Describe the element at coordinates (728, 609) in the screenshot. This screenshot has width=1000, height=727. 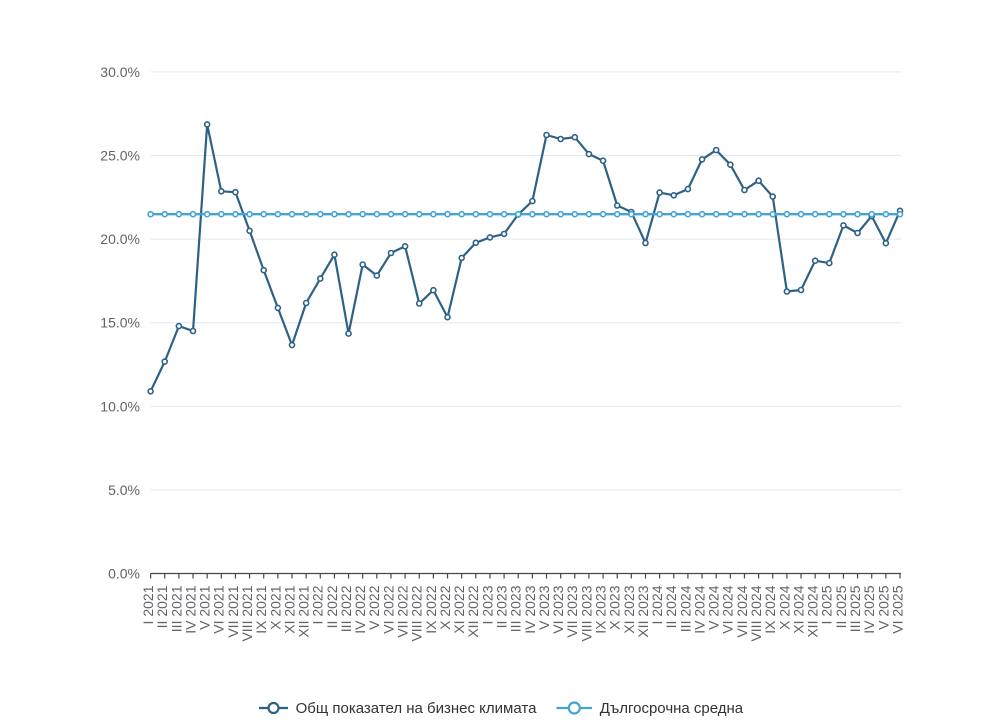
I see `svg-text: VI 2024` at that location.